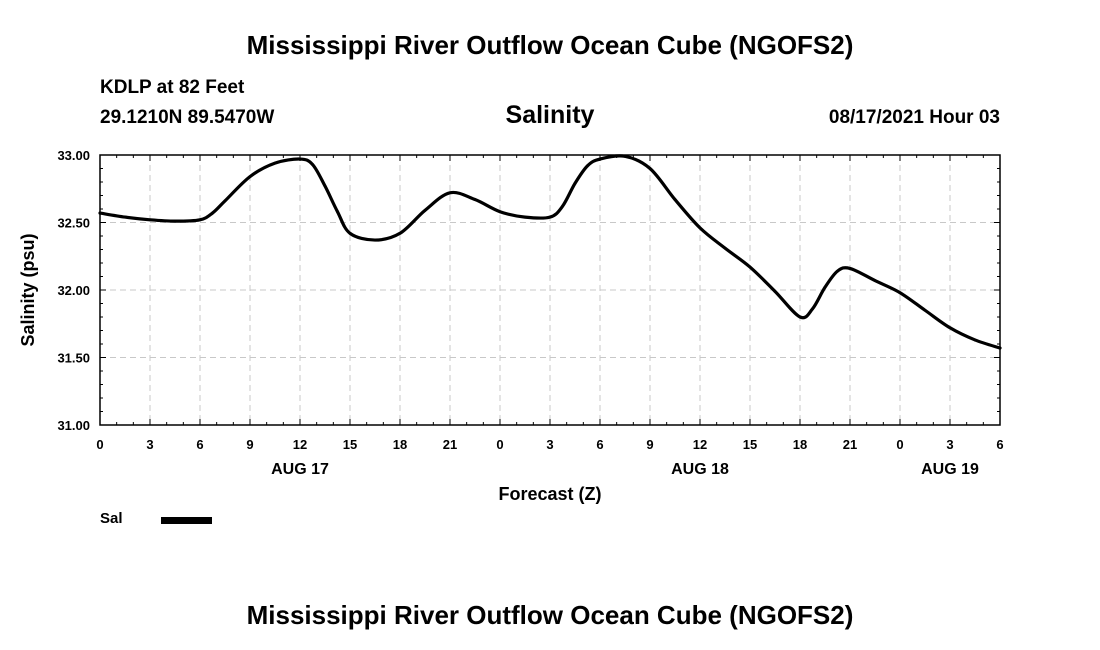 The image size is (1100, 650). Describe the element at coordinates (950, 469) in the screenshot. I see `date-label: AUG 19` at that location.